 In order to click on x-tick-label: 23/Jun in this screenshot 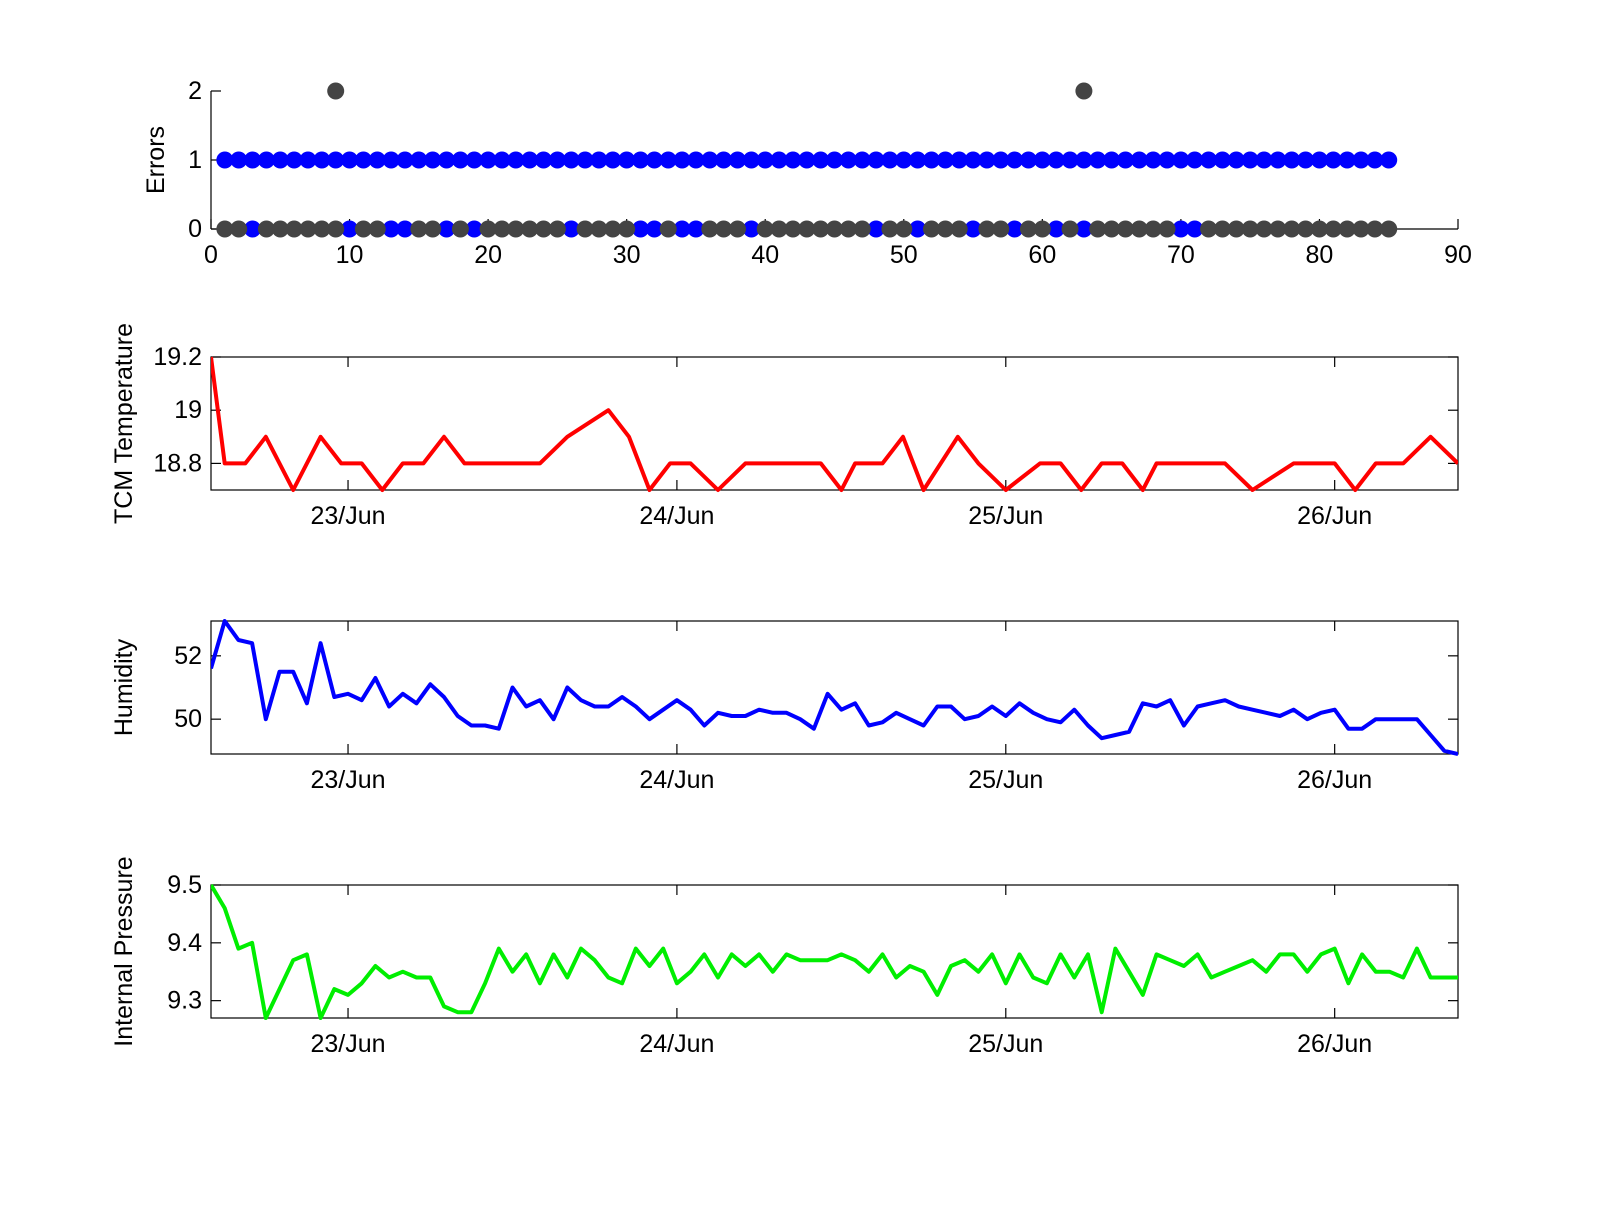, I will do `click(348, 516)`.